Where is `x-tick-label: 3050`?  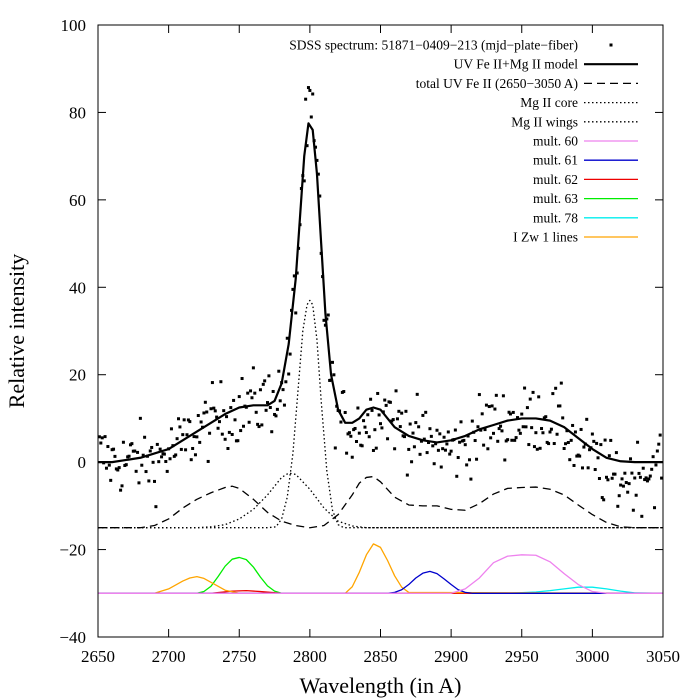 x-tick-label: 3050 is located at coordinates (663, 656).